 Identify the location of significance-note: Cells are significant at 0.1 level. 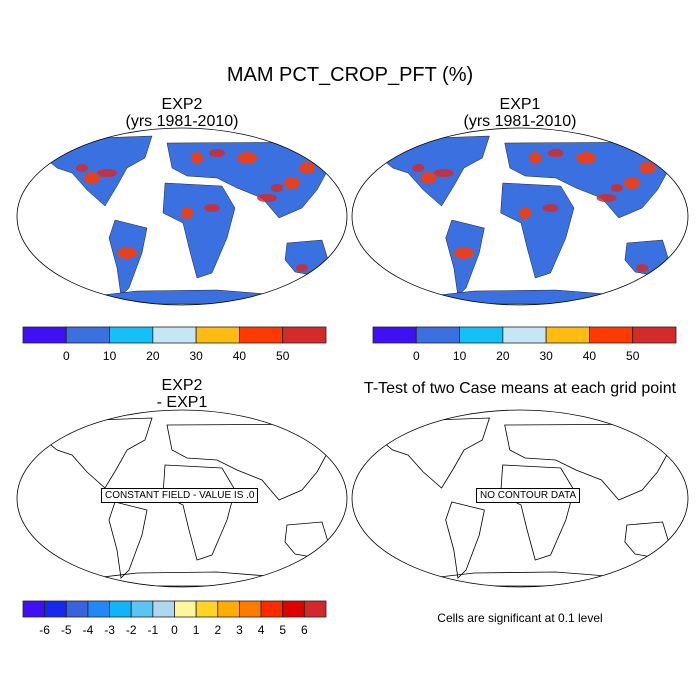
(520, 618).